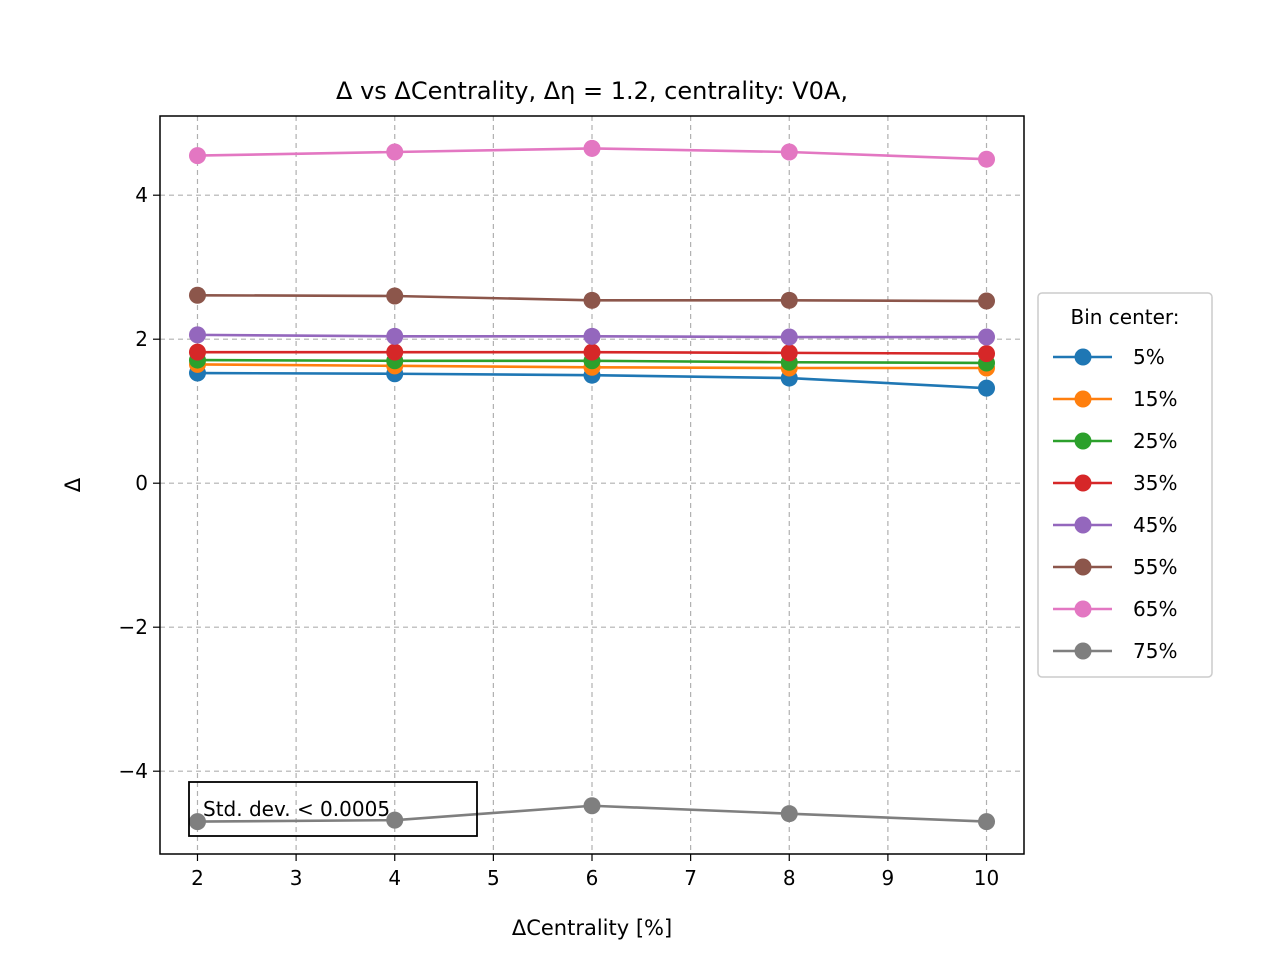 The height and width of the screenshot is (960, 1280). I want to click on y-axis: −4 −2 0 2 4, so click(139, 483).